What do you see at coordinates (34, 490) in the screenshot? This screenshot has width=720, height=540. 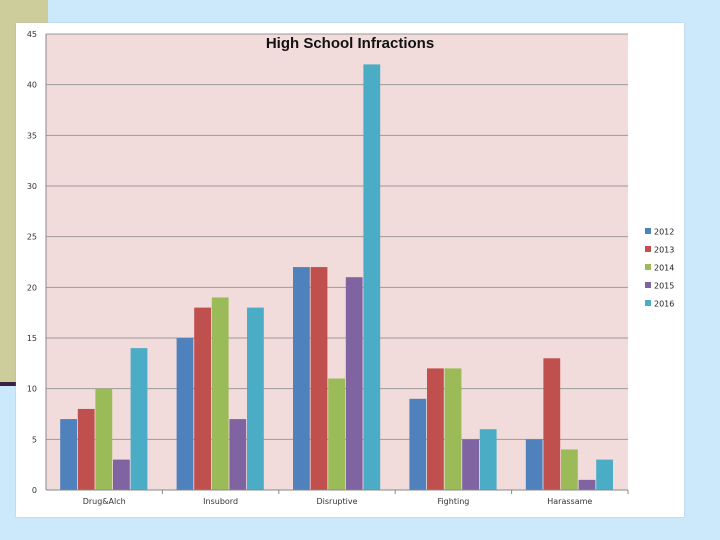 I see `y-tick-label: 0` at bounding box center [34, 490].